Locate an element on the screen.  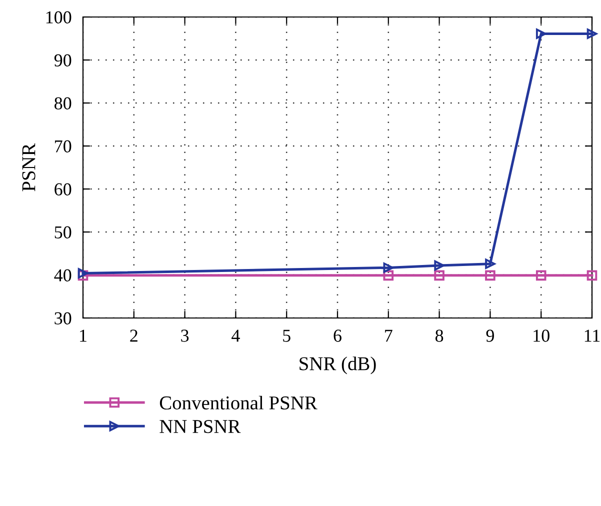
x-tick-label: 6 is located at coordinates (338, 336).